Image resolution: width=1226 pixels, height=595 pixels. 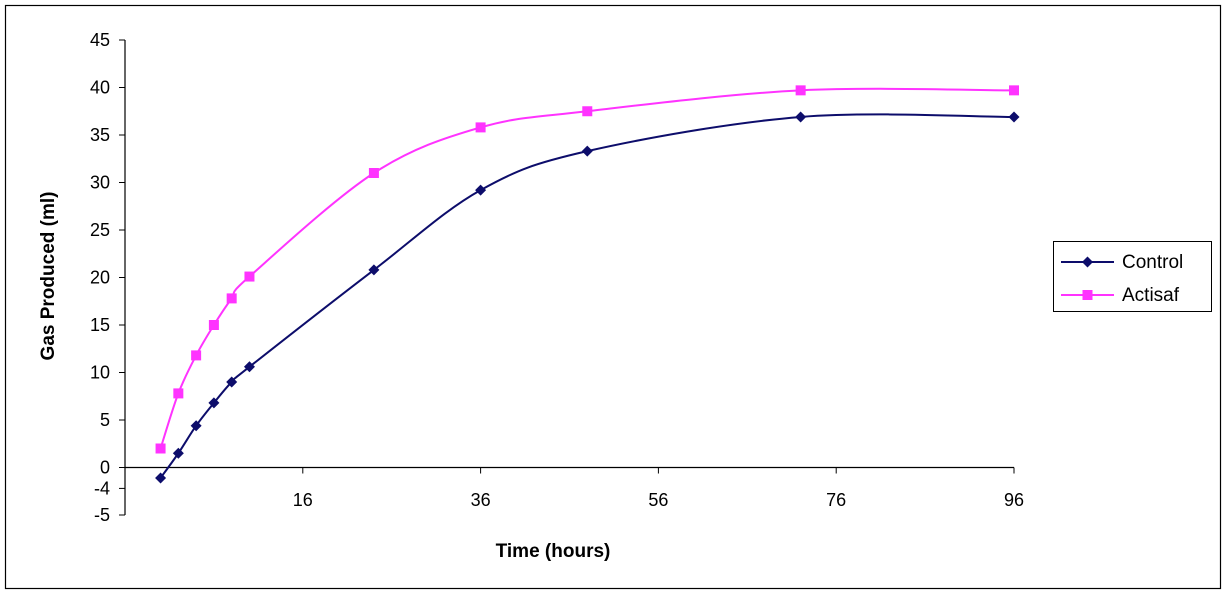 What do you see at coordinates (1087, 262) in the screenshot?
I see `legend-marker-control` at bounding box center [1087, 262].